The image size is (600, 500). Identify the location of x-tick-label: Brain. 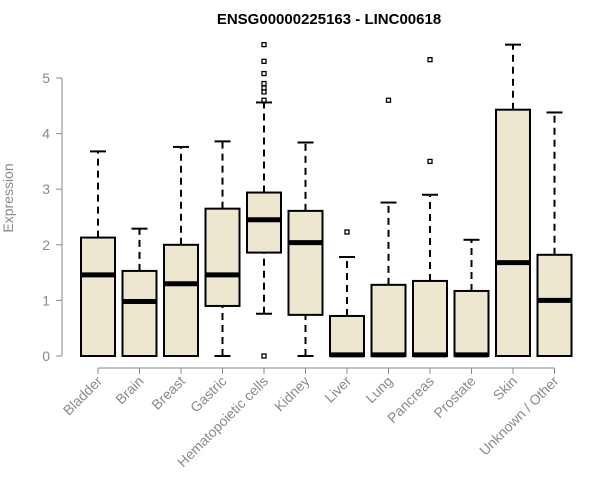
(129, 390).